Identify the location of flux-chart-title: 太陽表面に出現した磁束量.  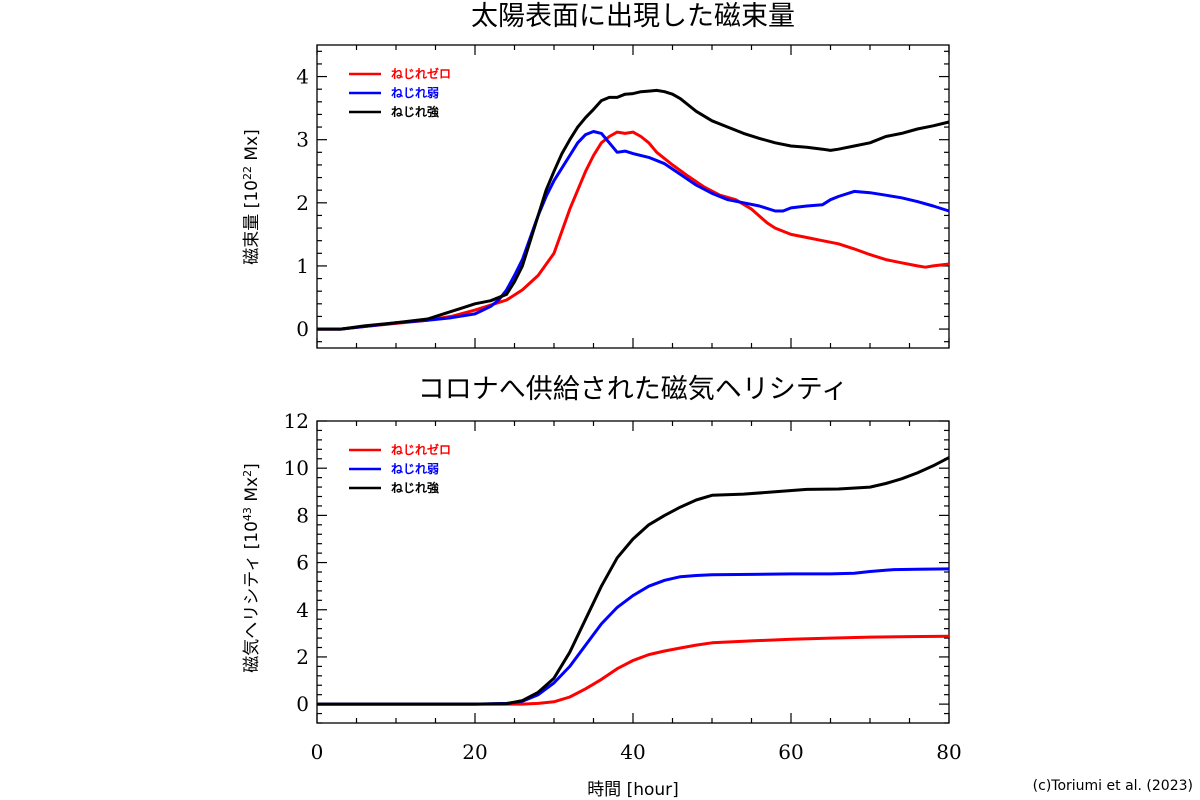
(633, 16).